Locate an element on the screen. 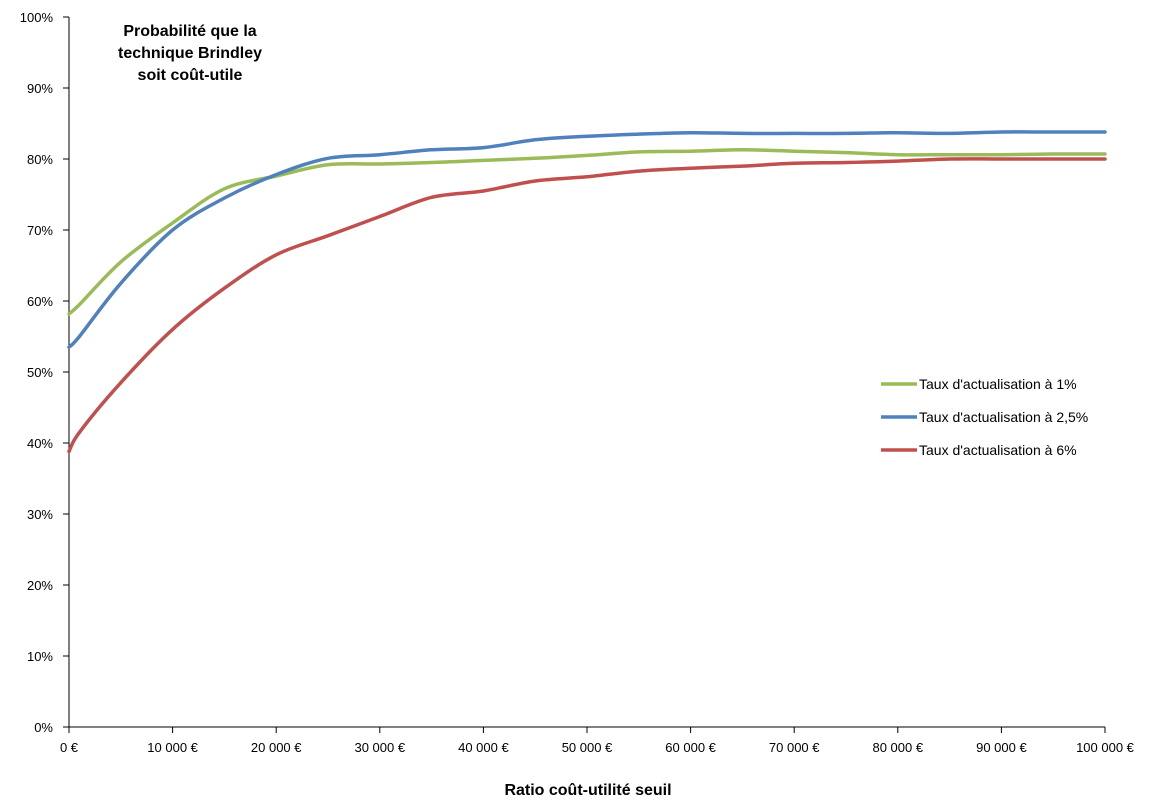 The width and height of the screenshot is (1153, 801). legend-label-3: Taux d'actualisation à 6% is located at coordinates (998, 450).